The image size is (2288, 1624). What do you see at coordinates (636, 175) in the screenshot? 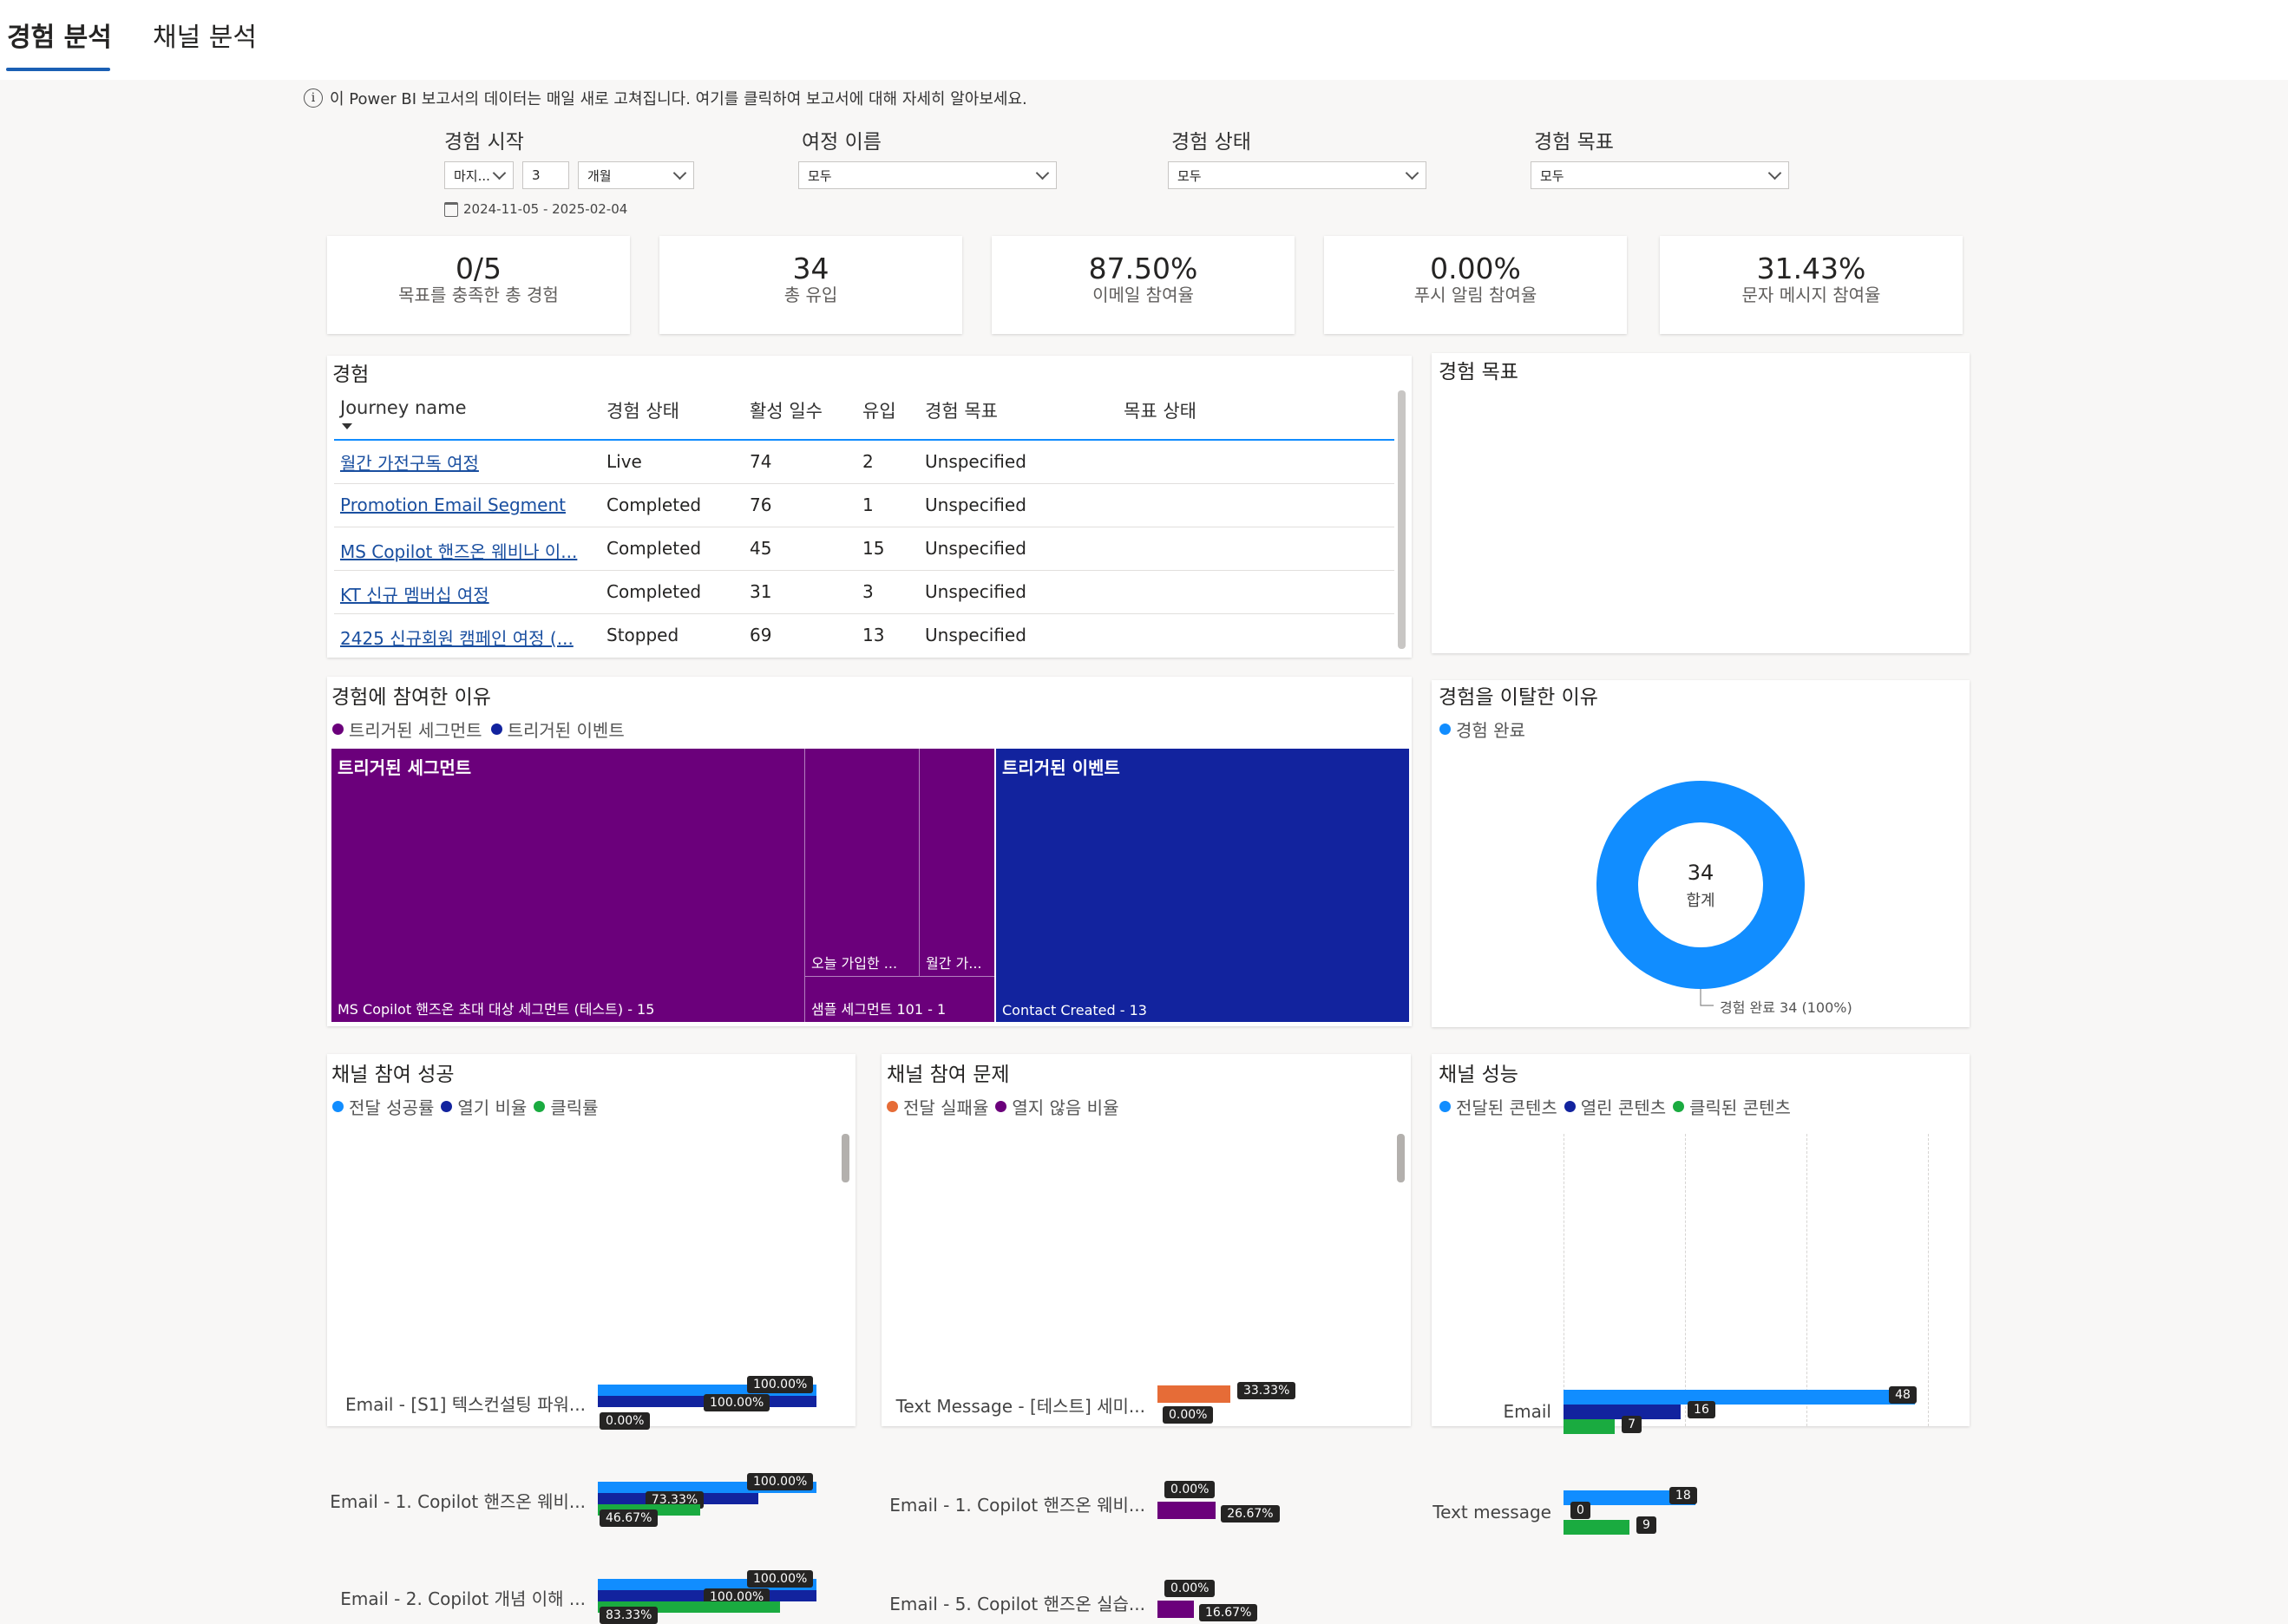
I see `relative-date-unit-dropdown: 개월` at bounding box center [636, 175].